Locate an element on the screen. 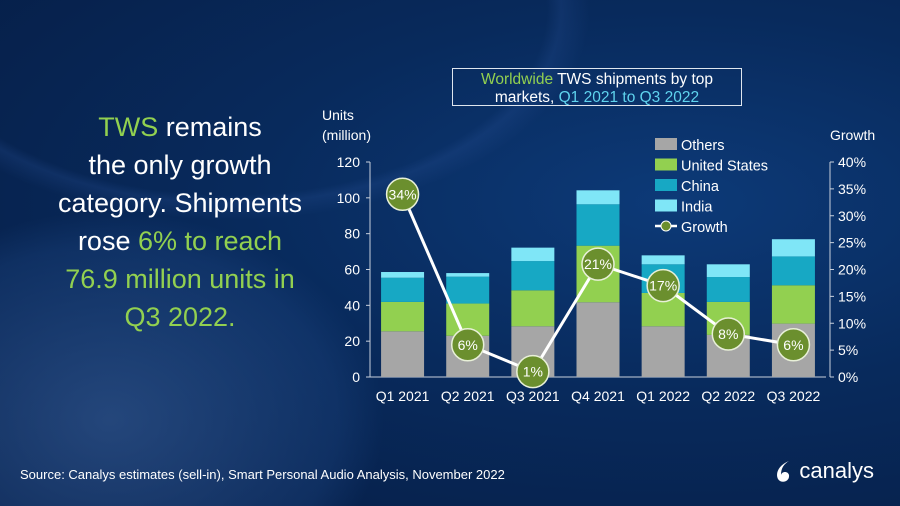 The image size is (900, 506). y-tick-label: 20 is located at coordinates (352, 341).